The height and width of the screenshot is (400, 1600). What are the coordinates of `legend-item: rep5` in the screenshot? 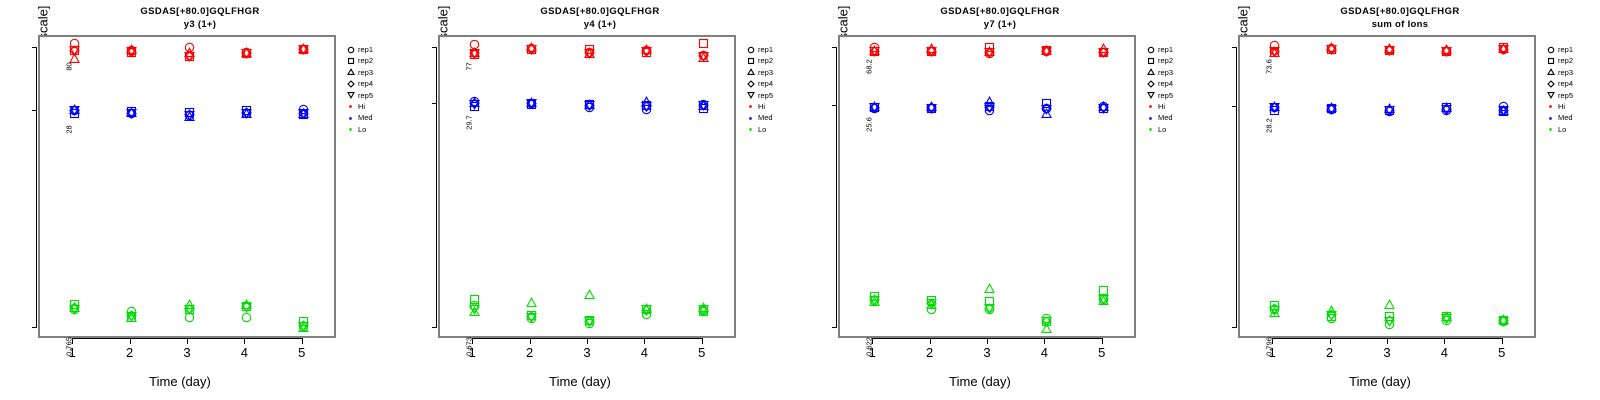 It's located at (358, 95).